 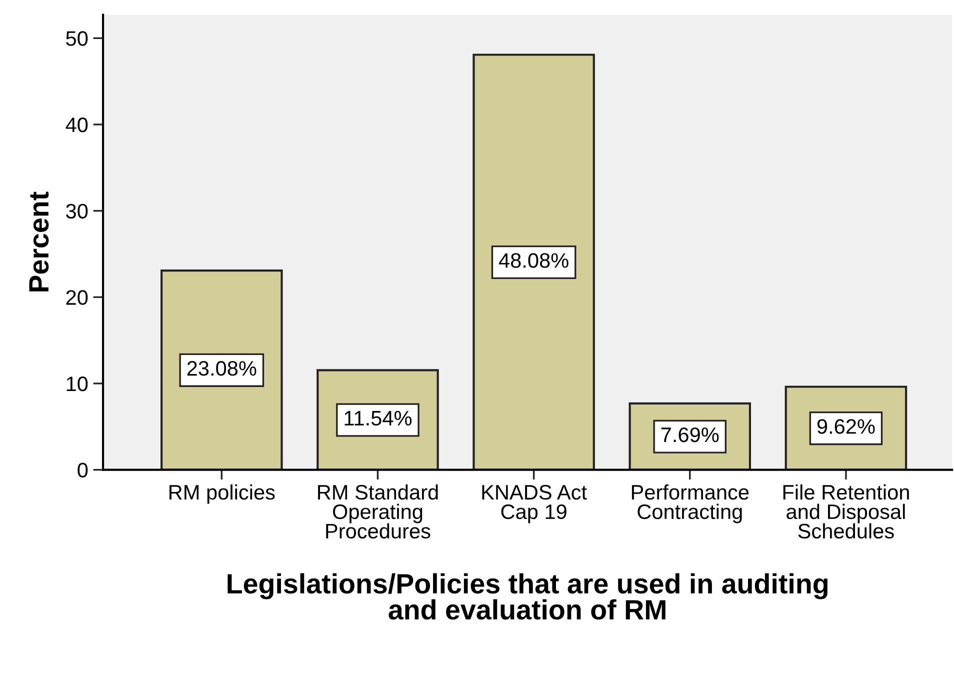 I want to click on x-tick-label: RM Standard Operating Procedures, so click(x=378, y=511).